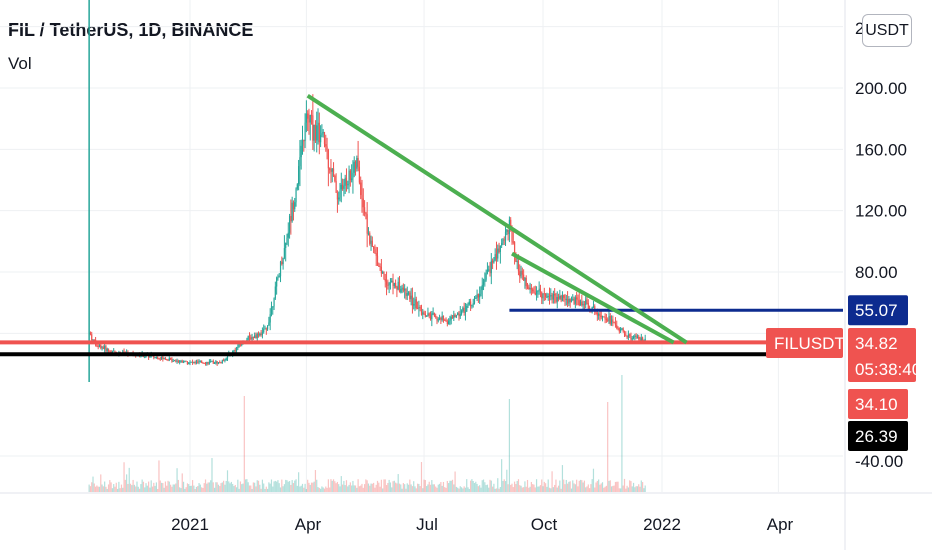 The image size is (932, 550). I want to click on y-axis-tick-label: 2, so click(859, 28).